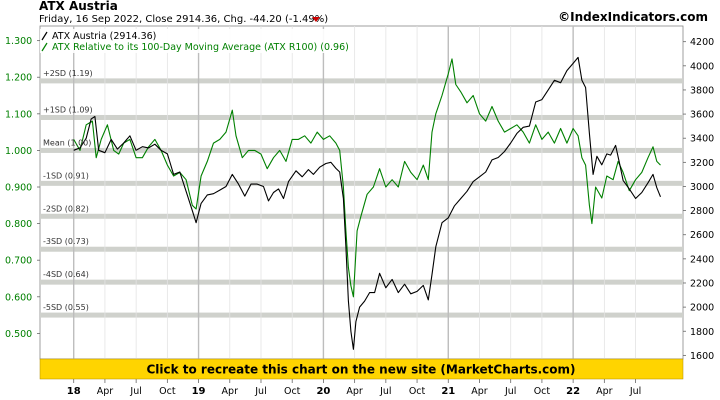 This screenshot has width=720, height=400. What do you see at coordinates (702, 308) in the screenshot?
I see `right-tick-label: 2000` at bounding box center [702, 308].